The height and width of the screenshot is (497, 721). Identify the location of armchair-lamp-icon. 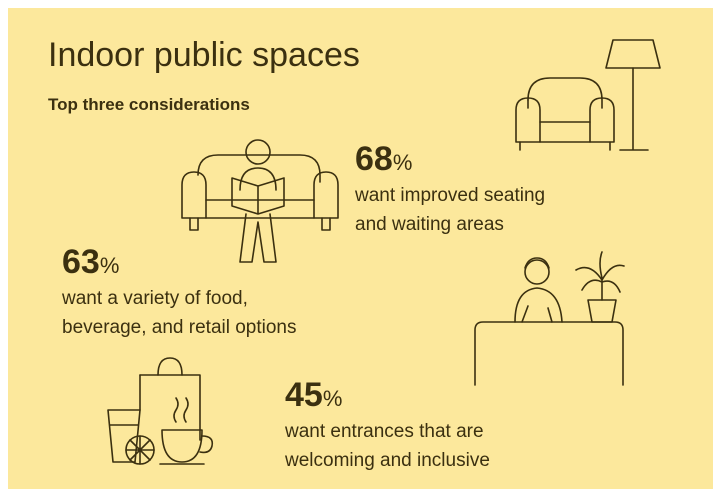
(588, 95).